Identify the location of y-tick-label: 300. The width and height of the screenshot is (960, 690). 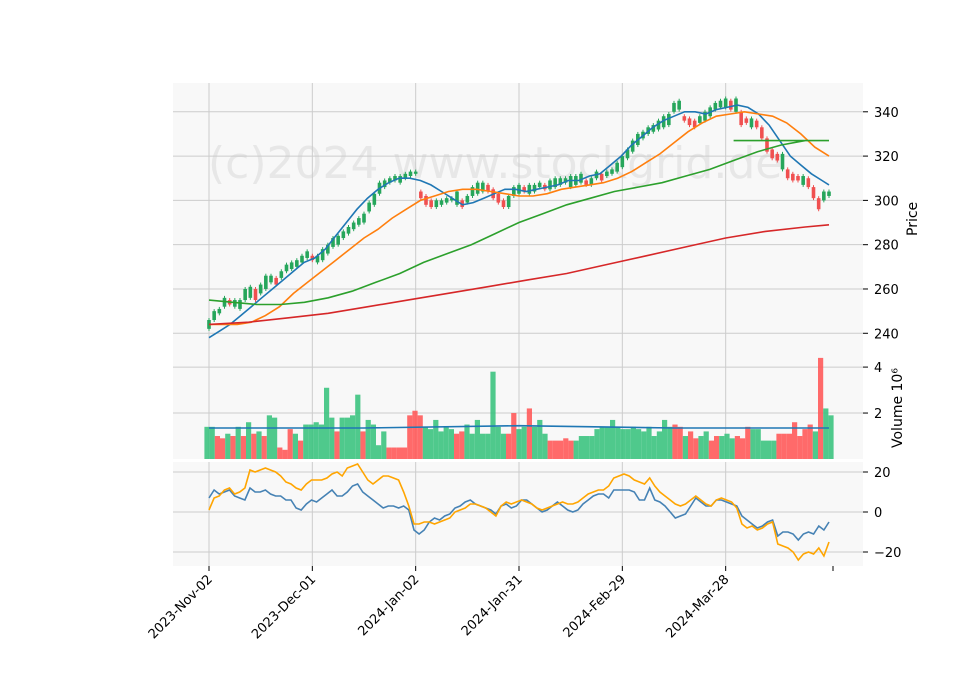
(886, 201).